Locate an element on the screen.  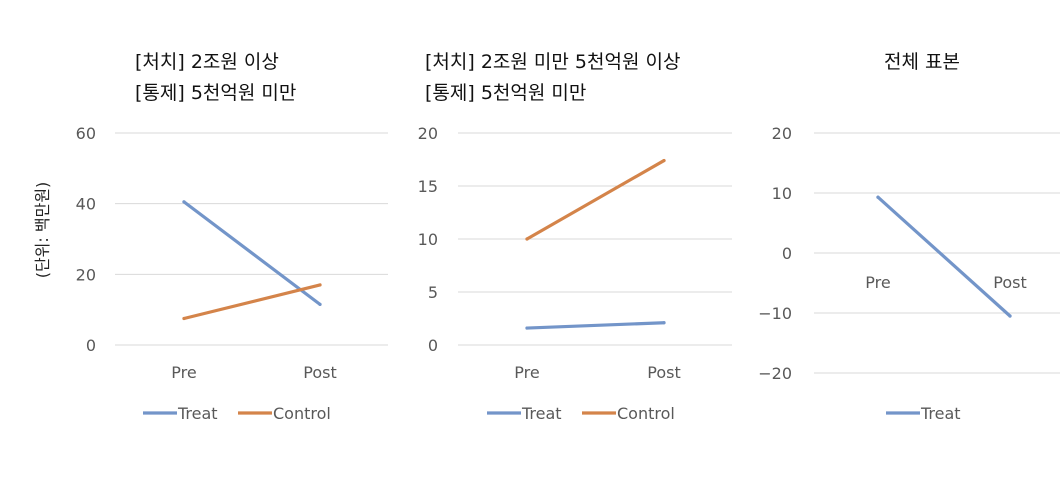
chart-title-line: [처치] 2조원 이상 is located at coordinates (207, 62).